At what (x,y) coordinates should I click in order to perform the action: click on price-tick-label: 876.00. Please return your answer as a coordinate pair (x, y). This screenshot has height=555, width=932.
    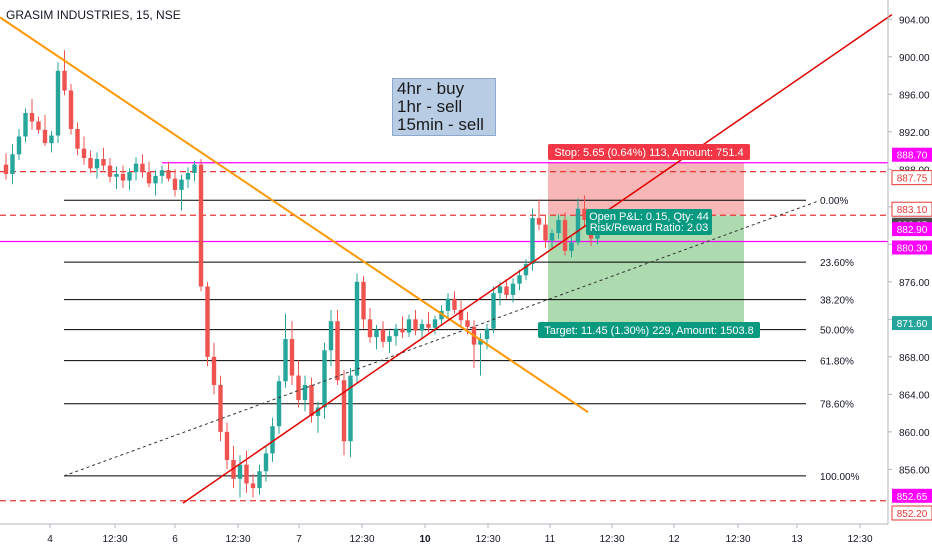
    Looking at the image, I should click on (914, 283).